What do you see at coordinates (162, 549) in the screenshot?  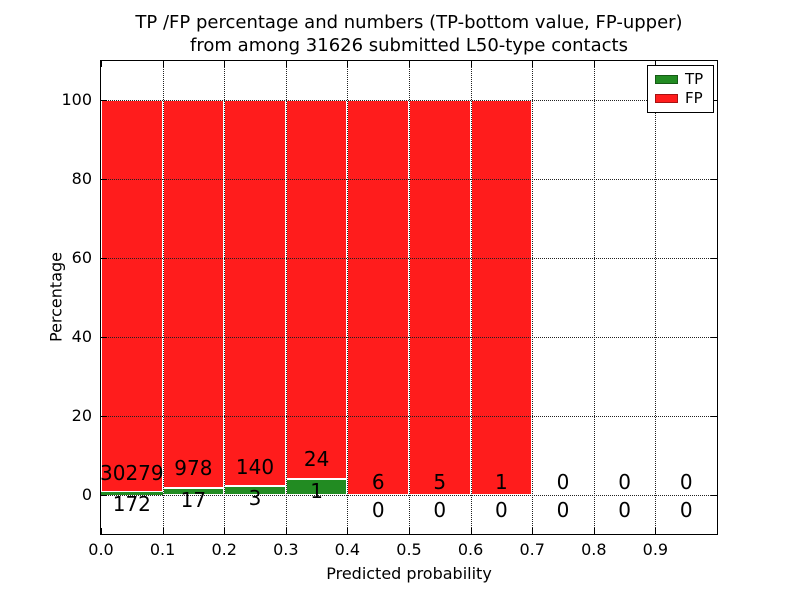 I see `x-tick-label: 0.1` at bounding box center [162, 549].